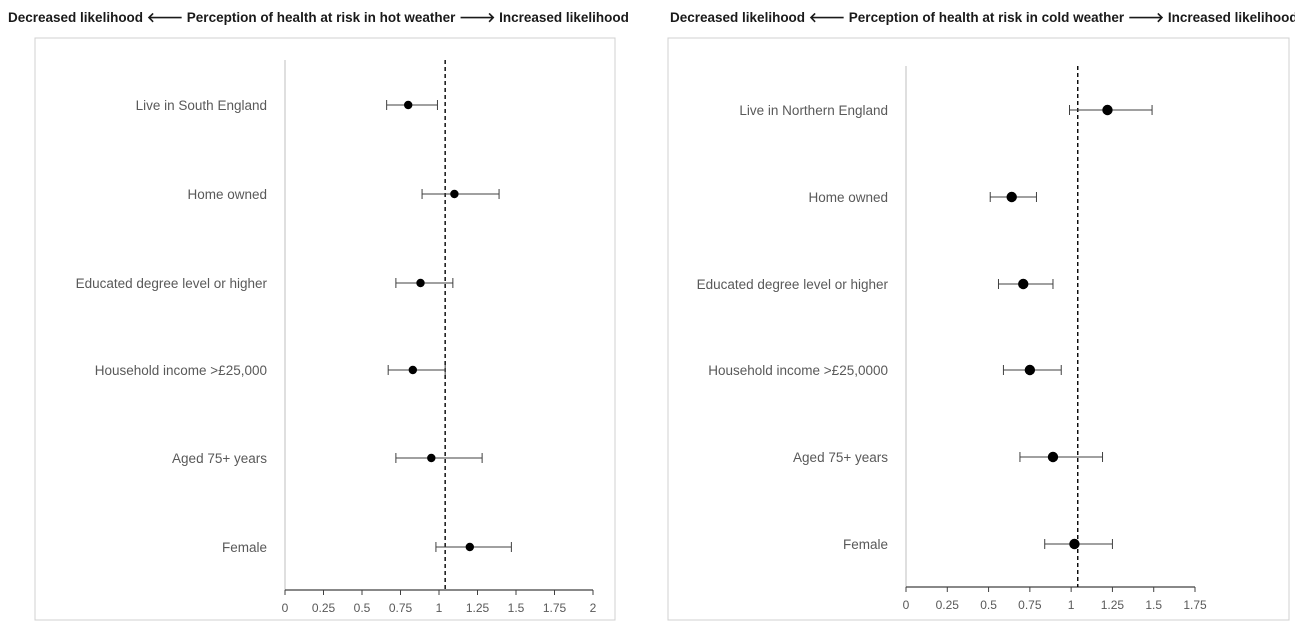 This screenshot has height=623, width=1295. I want to click on category-label: Household income >£25,000, so click(181, 370).